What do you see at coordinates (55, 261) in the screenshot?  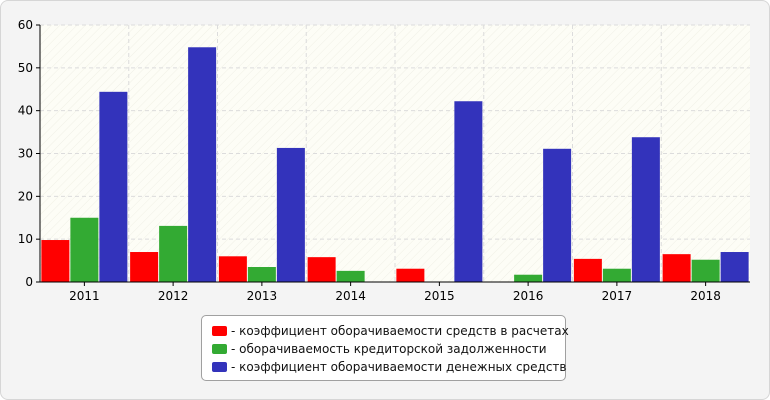 I see `bar-series-1-2011` at bounding box center [55, 261].